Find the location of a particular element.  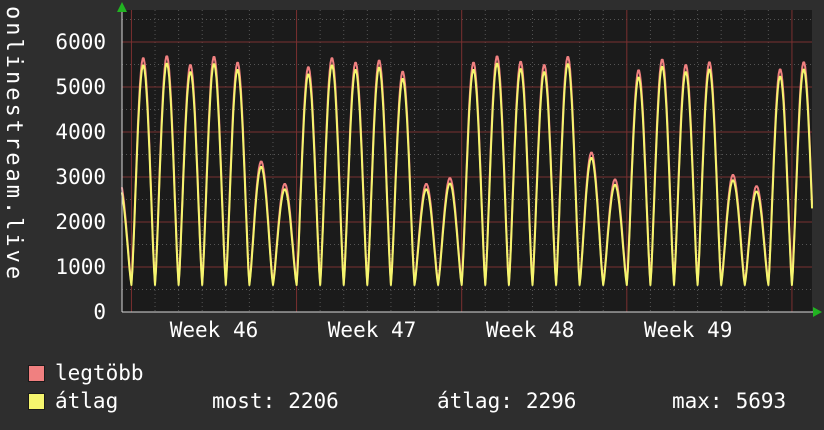

vertical-axis-title: onlinestream.live is located at coordinates (13, 144).